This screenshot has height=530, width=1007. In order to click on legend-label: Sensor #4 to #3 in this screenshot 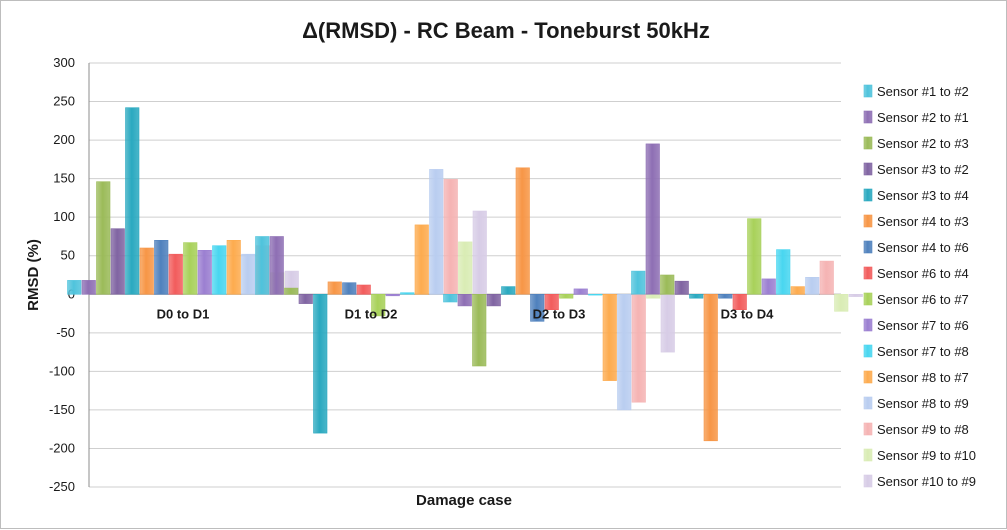, I will do `click(923, 221)`.